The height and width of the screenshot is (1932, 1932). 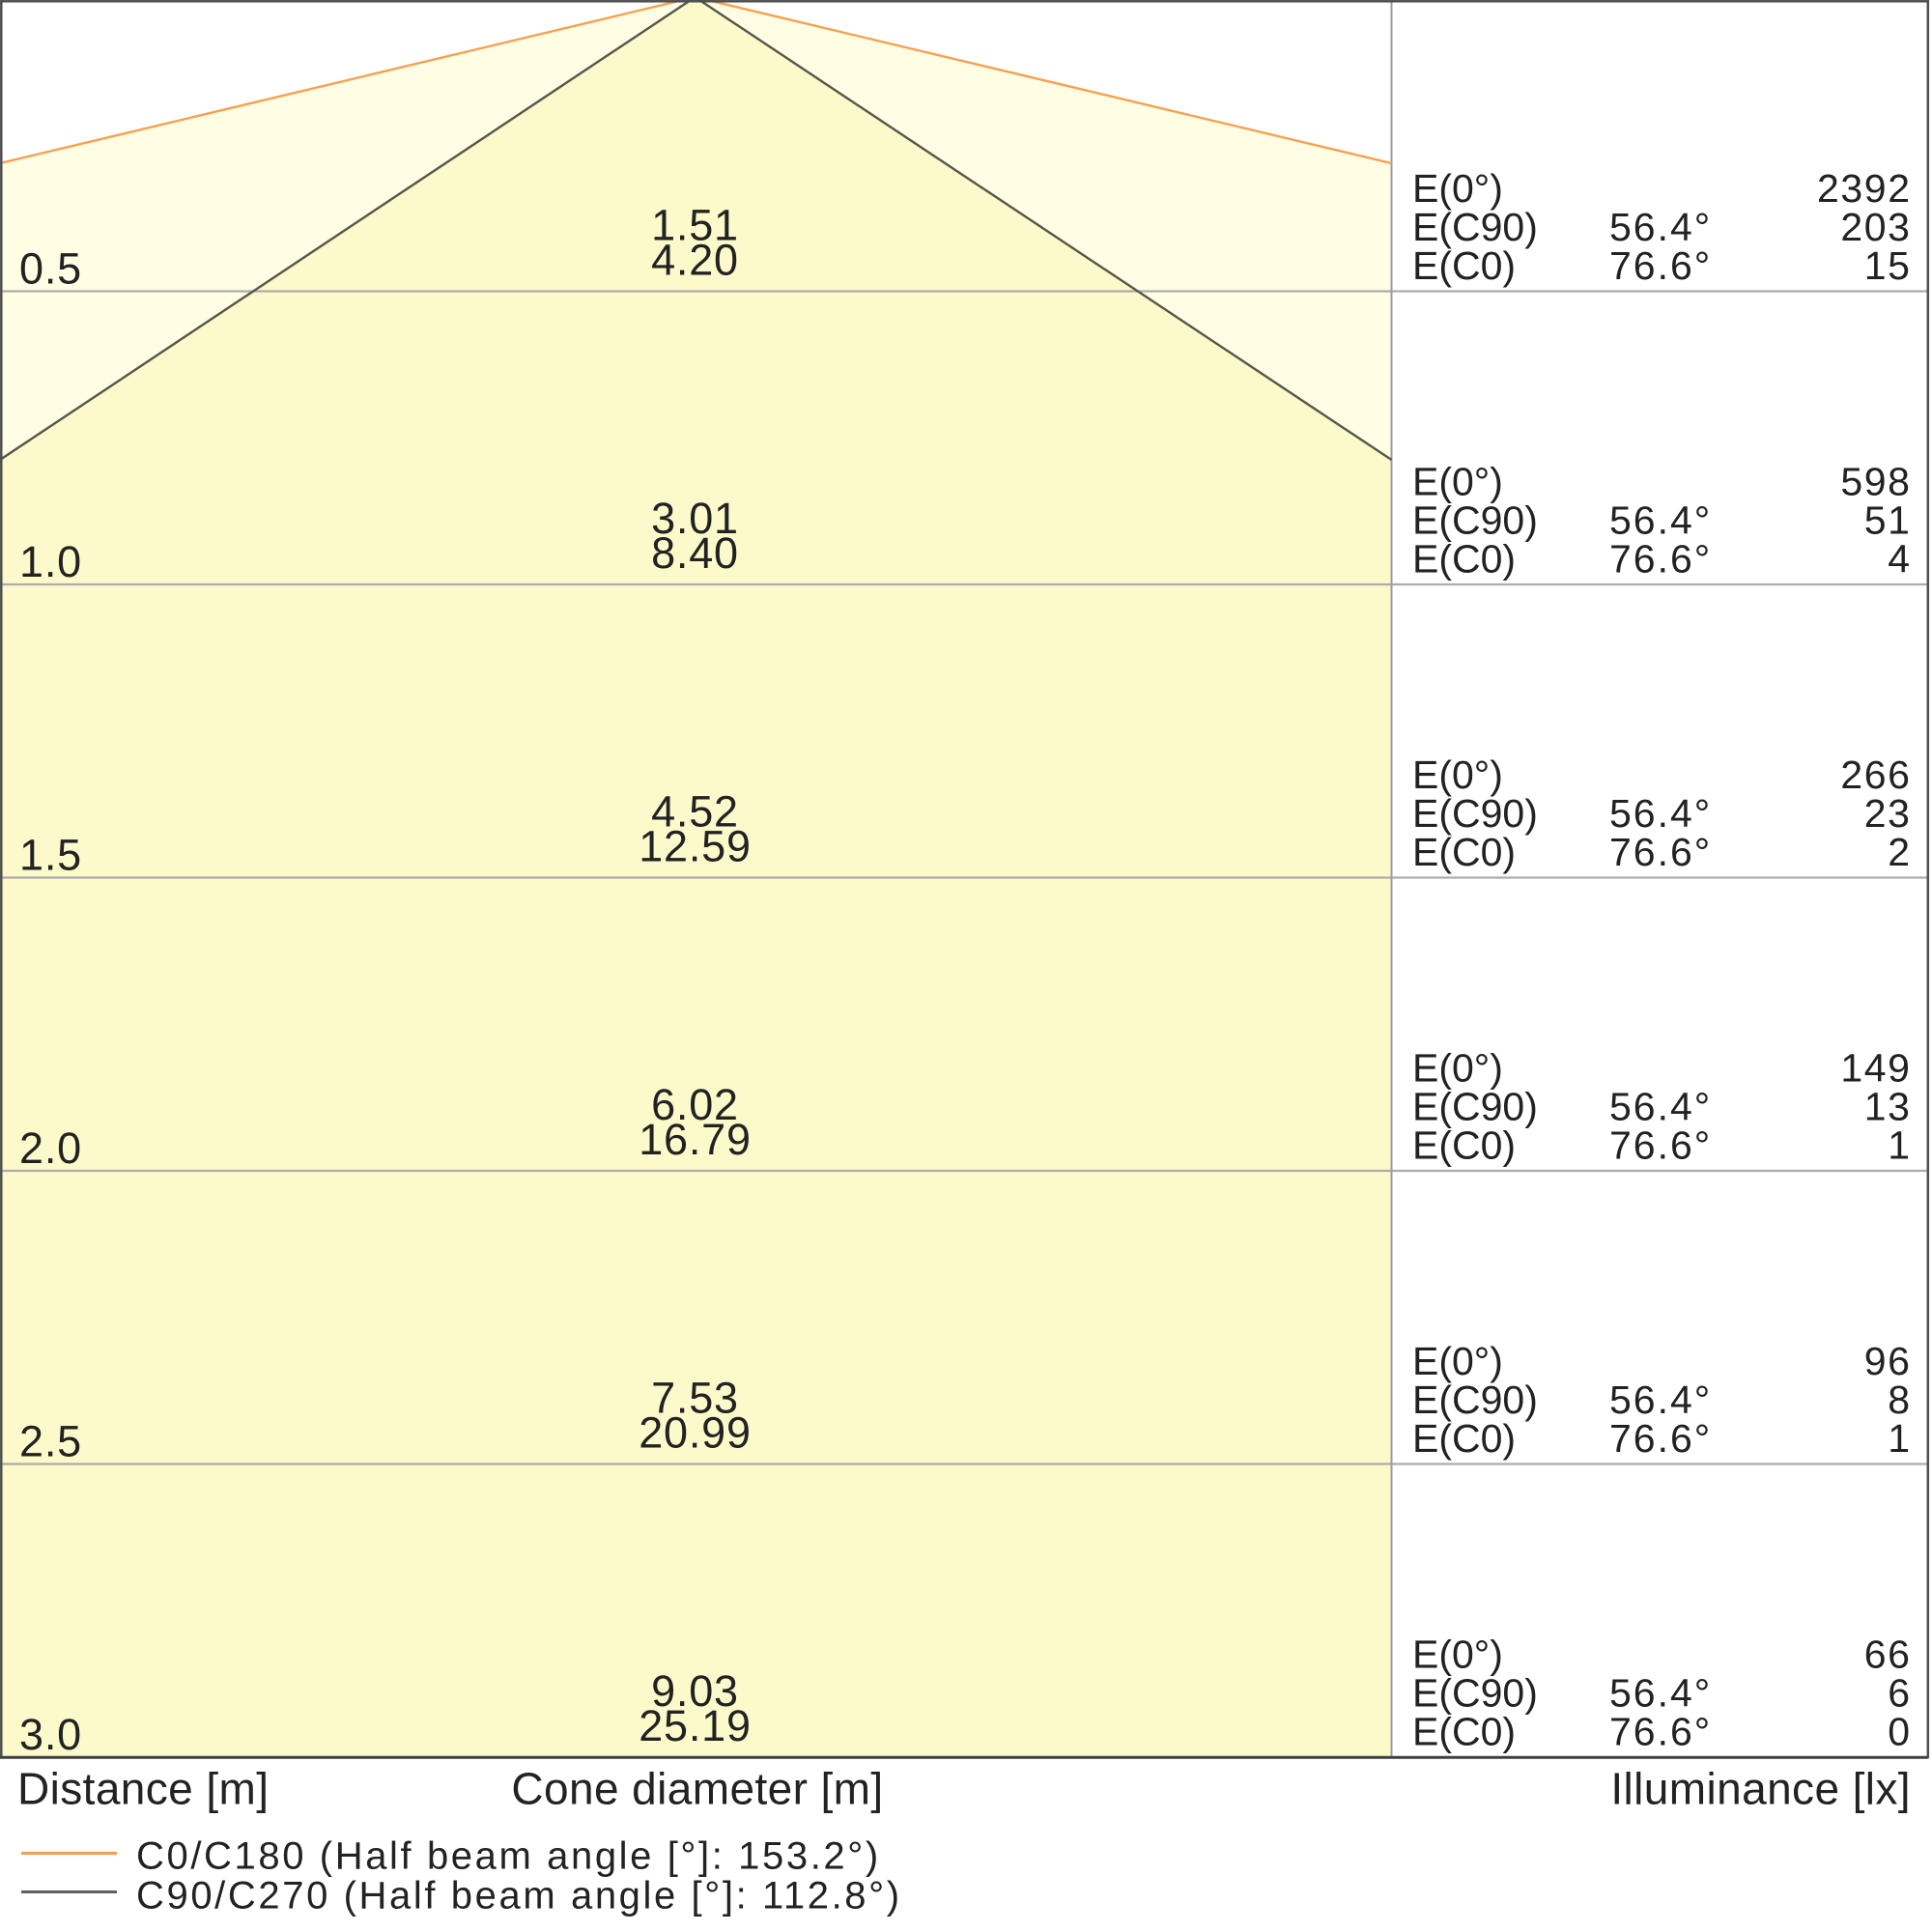 I want to click on svg-text:C0/C180 (Half beam angle [°]:: C0/C180 (Half beam angle [°]: 153.2°), so click(x=508, y=1856).